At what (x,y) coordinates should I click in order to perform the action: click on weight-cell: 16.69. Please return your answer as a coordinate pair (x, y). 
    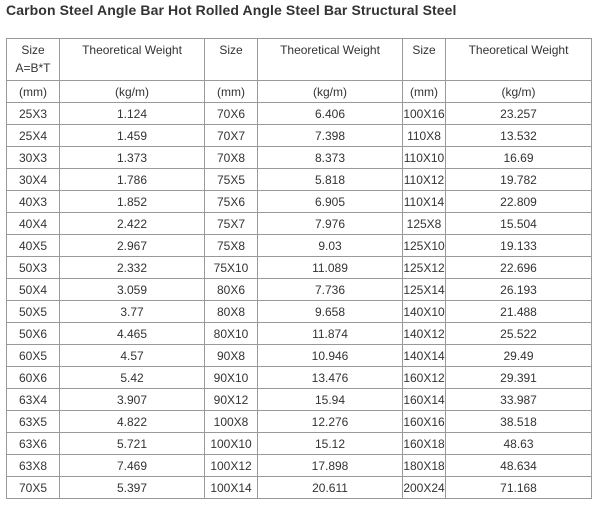
    Looking at the image, I should click on (518, 157).